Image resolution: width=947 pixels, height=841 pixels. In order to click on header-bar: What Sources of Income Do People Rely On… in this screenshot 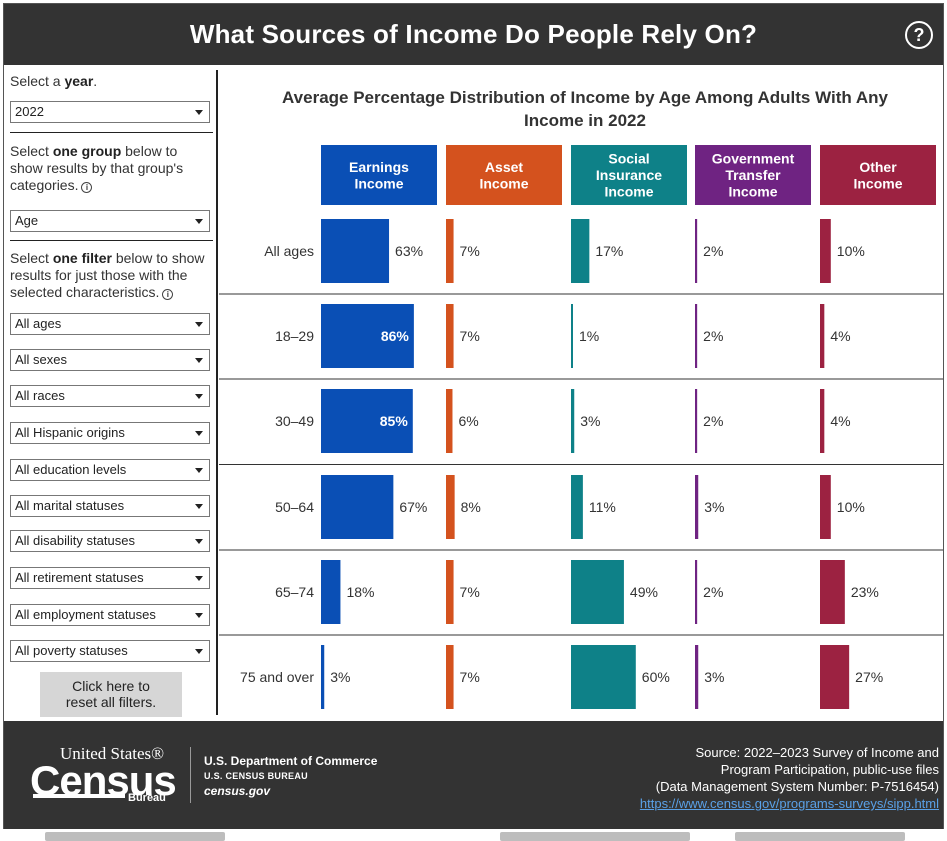, I will do `click(473, 34)`.